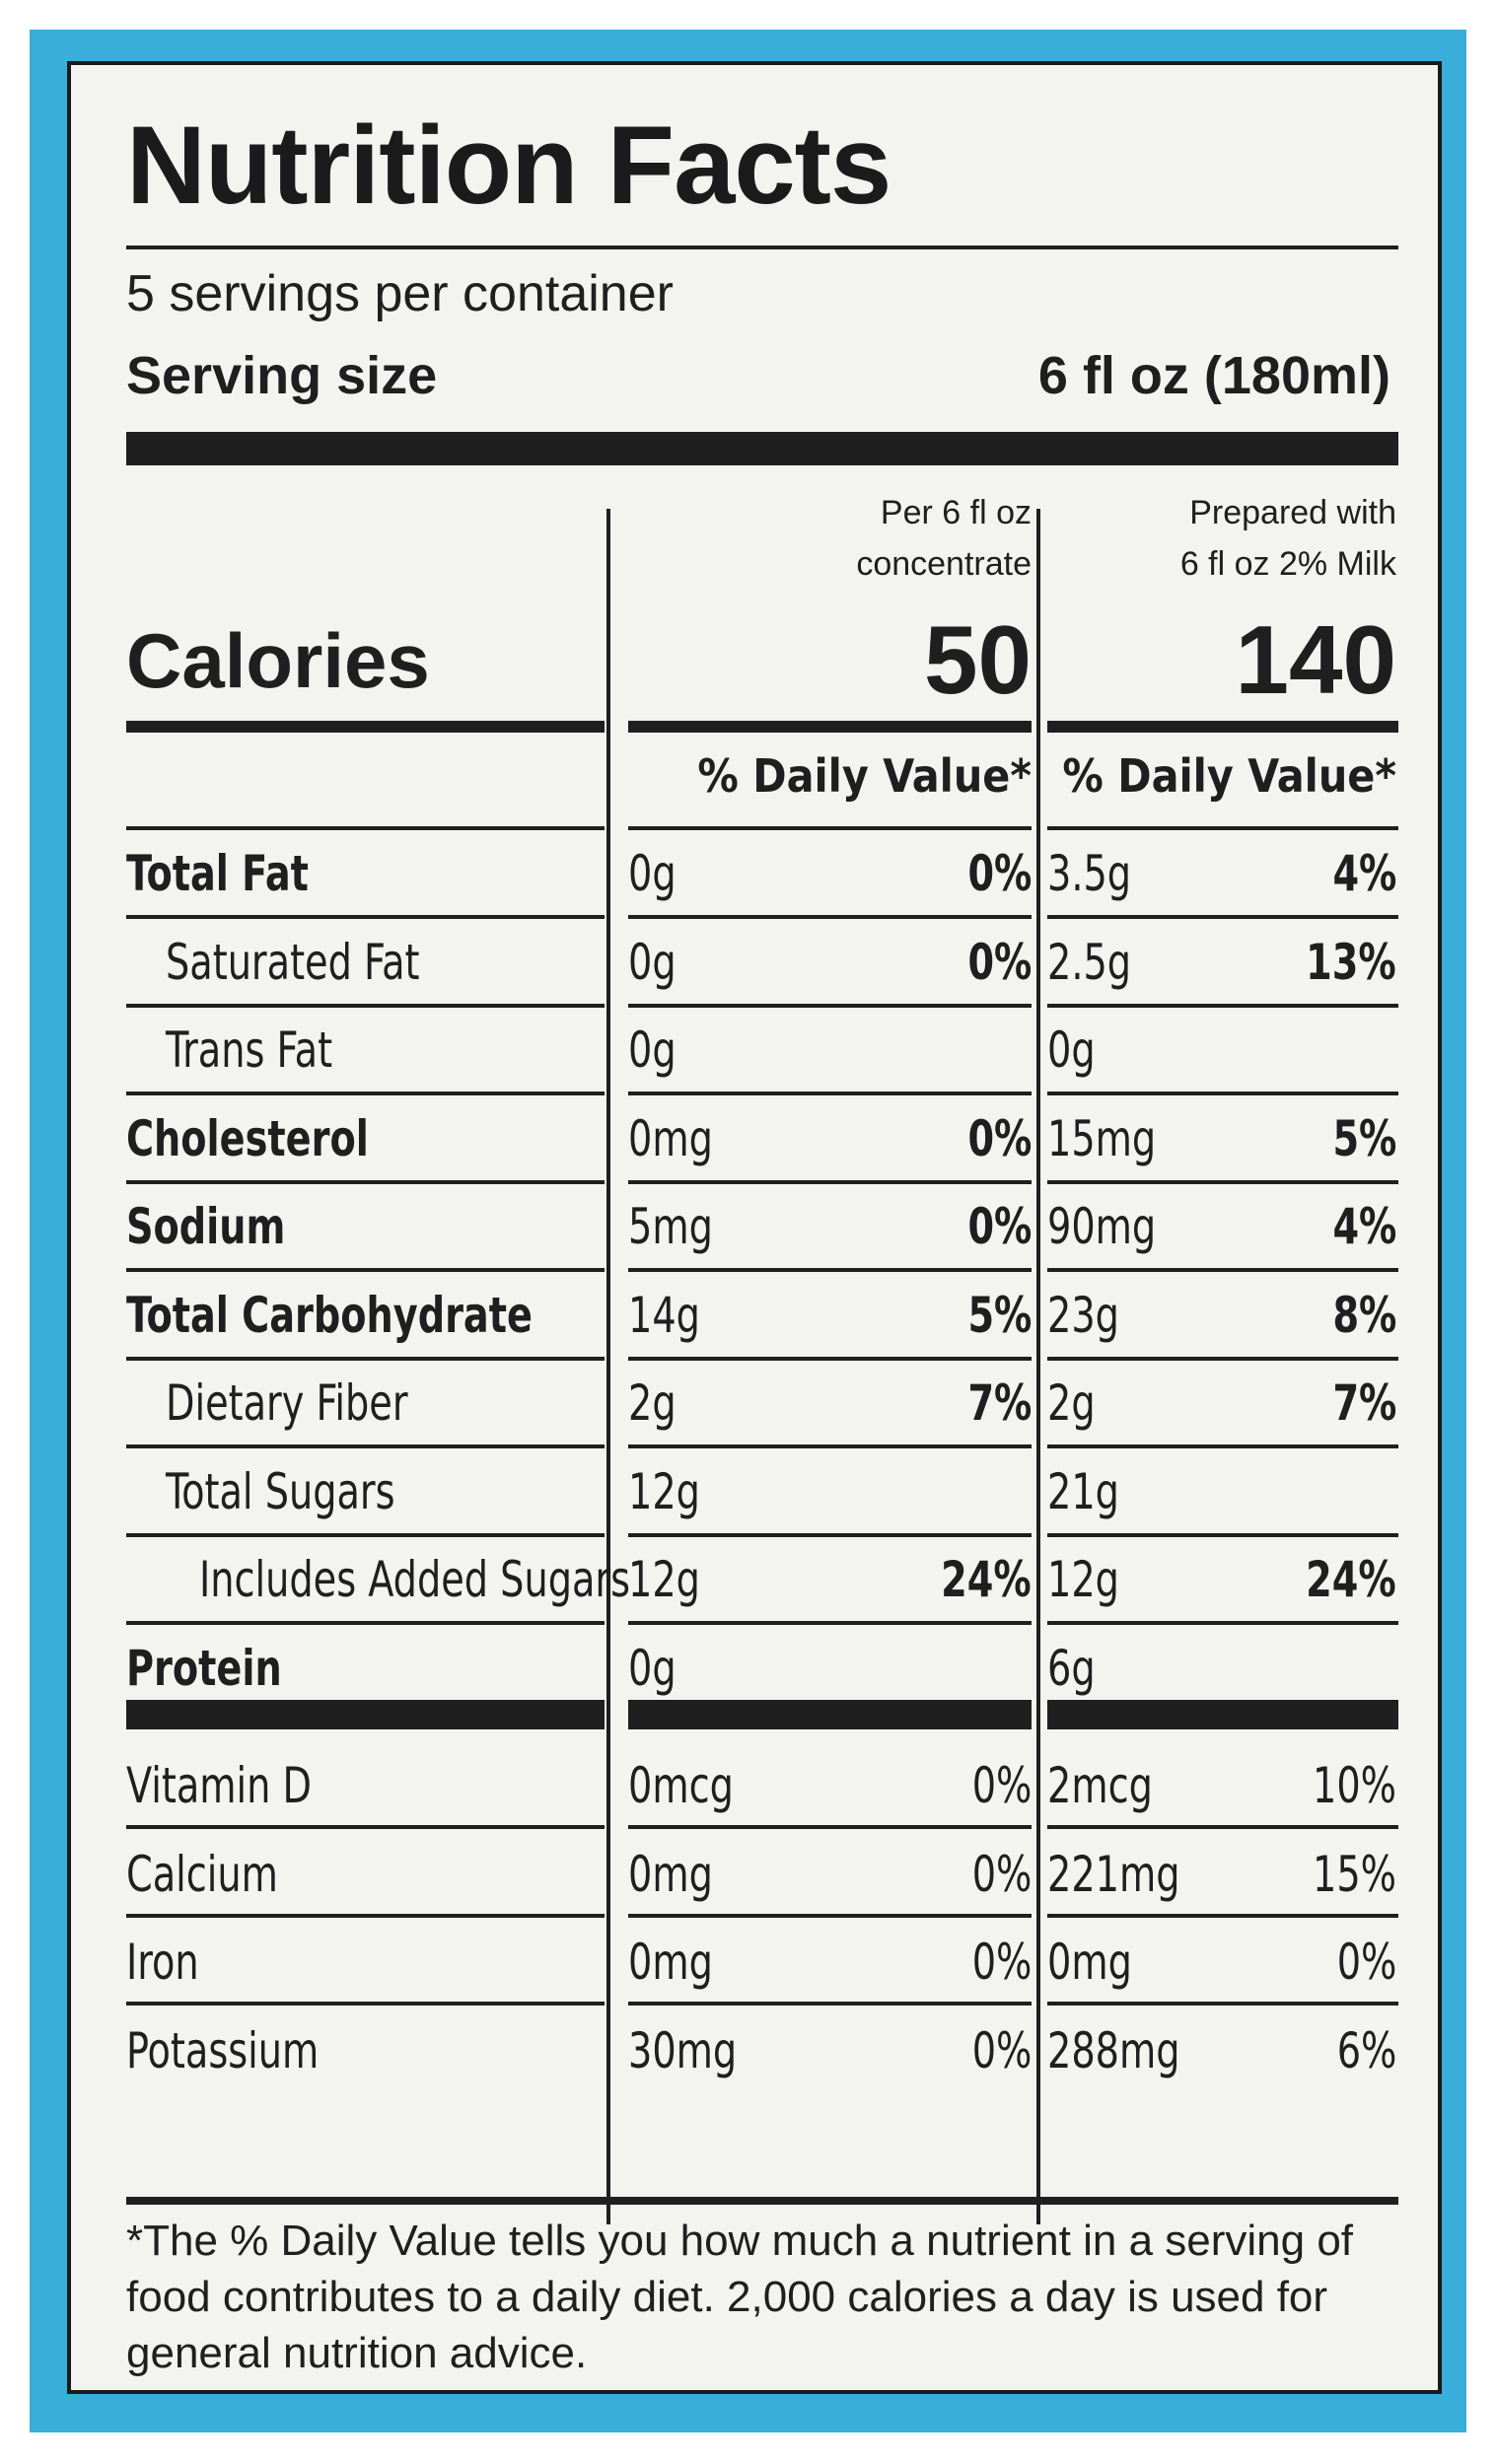 The height and width of the screenshot is (2464, 1496). What do you see at coordinates (1089, 873) in the screenshot?
I see `col2-amount: 3.5g` at bounding box center [1089, 873].